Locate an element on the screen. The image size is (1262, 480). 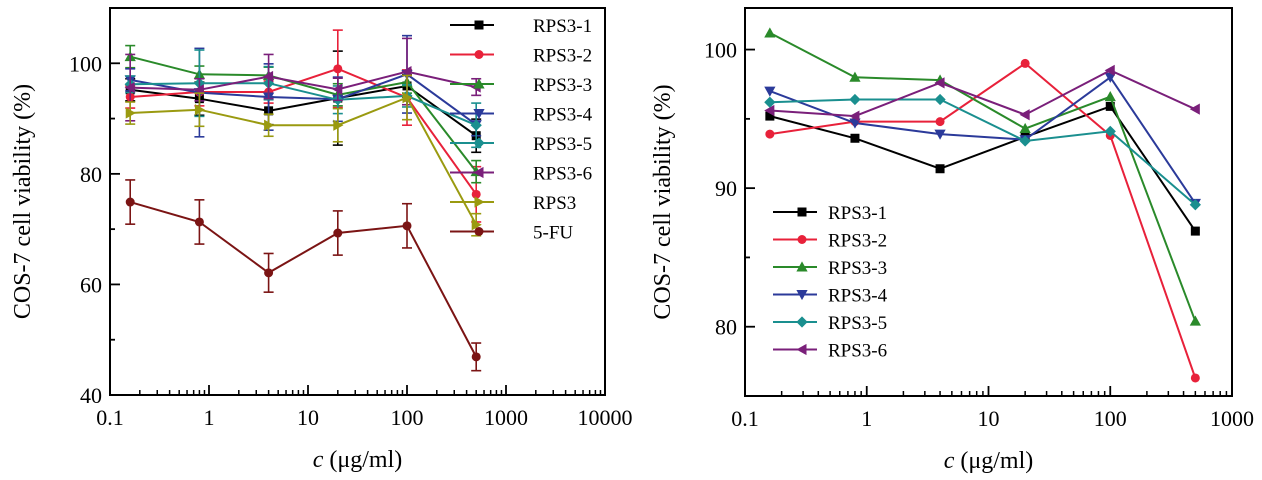
x-tick-label: 10 is located at coordinates (308, 417).